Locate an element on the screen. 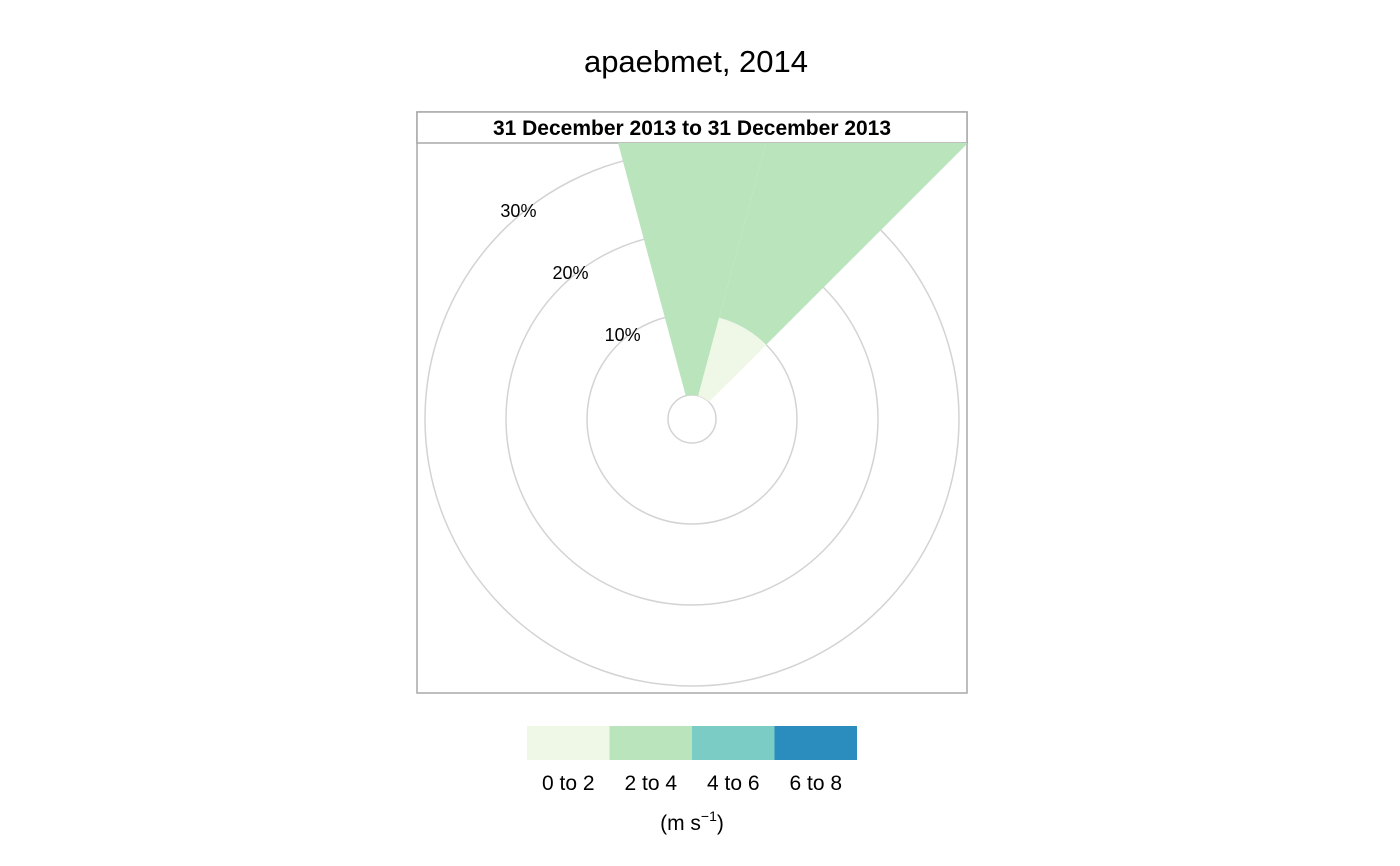  ring-label-30: 30% is located at coordinates (518, 211).